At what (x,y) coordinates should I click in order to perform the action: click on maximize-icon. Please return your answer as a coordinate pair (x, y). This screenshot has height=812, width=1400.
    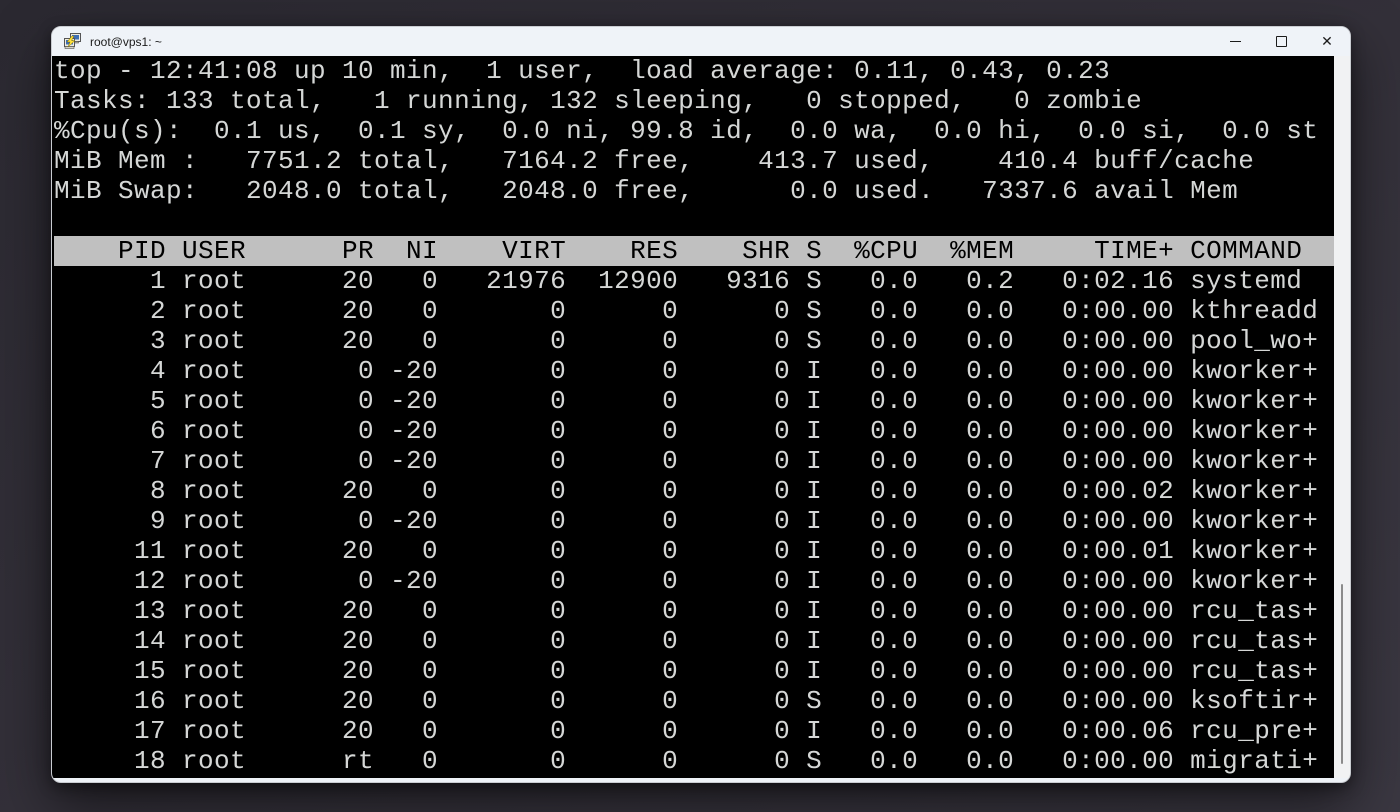
    Looking at the image, I should click on (1281, 41).